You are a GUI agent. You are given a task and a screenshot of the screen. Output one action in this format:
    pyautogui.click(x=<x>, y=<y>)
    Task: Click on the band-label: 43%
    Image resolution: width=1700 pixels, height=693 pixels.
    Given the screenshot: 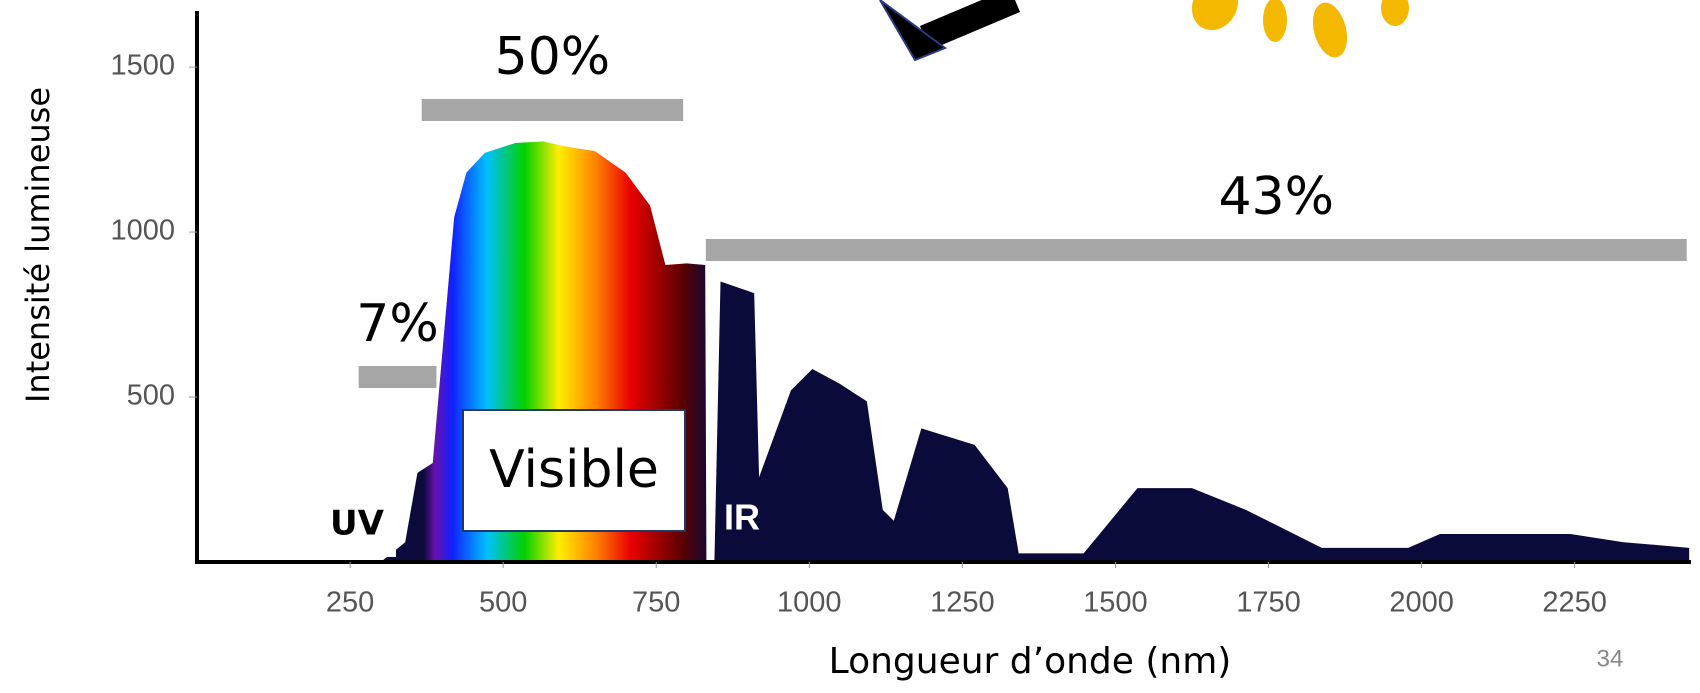 What is the action you would take?
    pyautogui.click(x=1276, y=197)
    